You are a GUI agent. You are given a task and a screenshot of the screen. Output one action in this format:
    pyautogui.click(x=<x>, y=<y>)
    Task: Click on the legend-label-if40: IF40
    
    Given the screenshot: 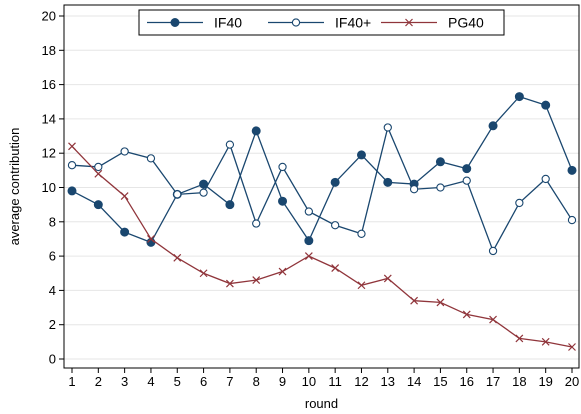 What is the action you would take?
    pyautogui.click(x=228, y=23)
    